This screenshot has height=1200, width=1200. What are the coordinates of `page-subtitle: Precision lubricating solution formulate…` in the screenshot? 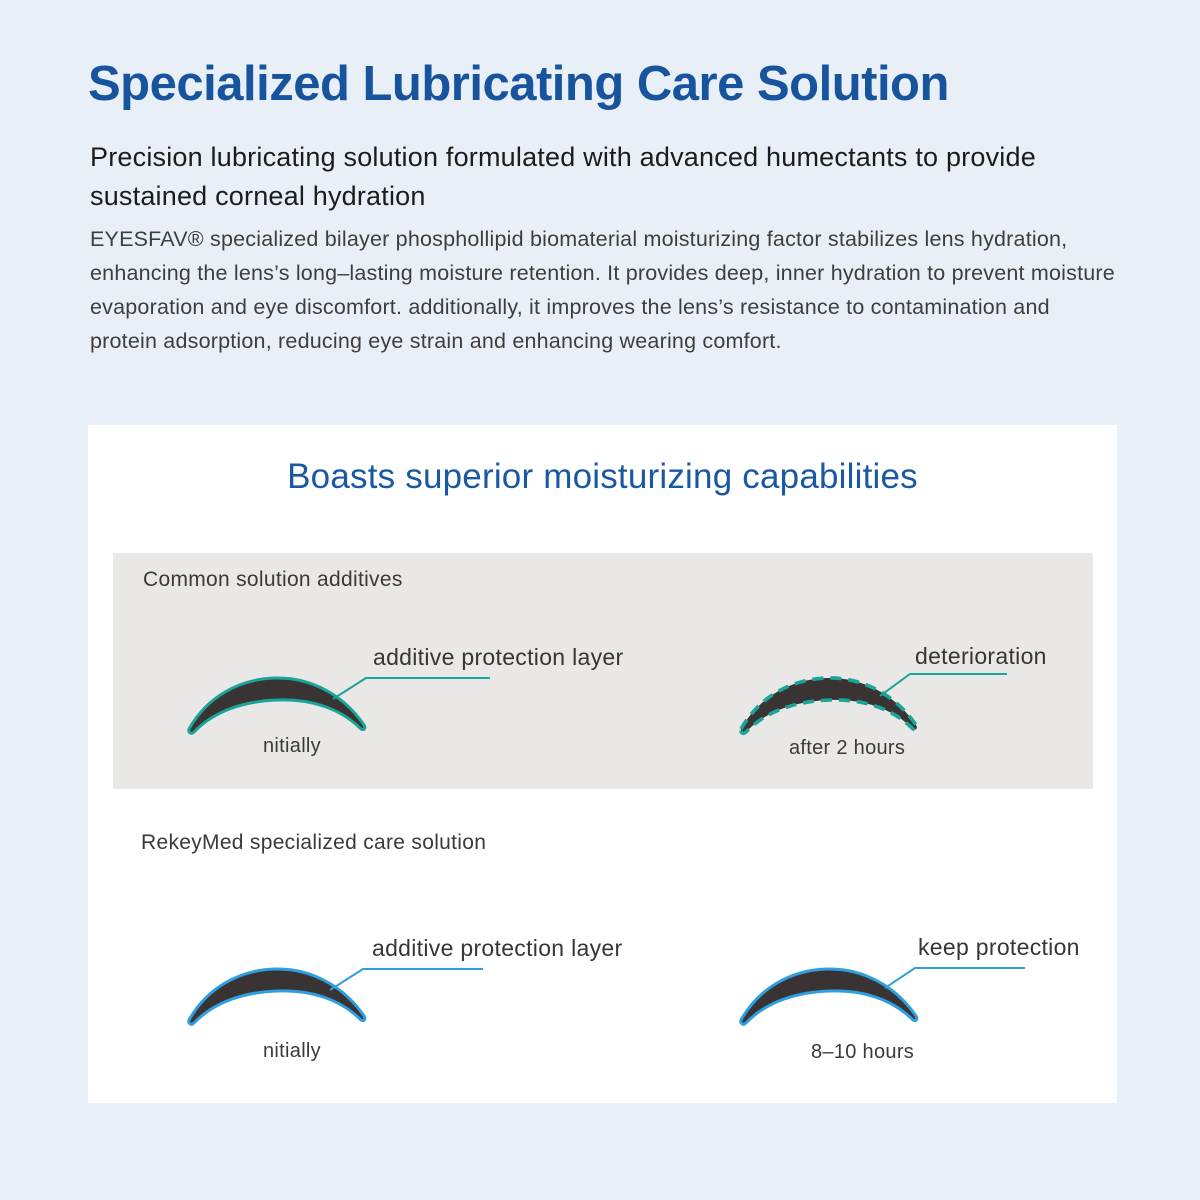 It's located at (563, 176).